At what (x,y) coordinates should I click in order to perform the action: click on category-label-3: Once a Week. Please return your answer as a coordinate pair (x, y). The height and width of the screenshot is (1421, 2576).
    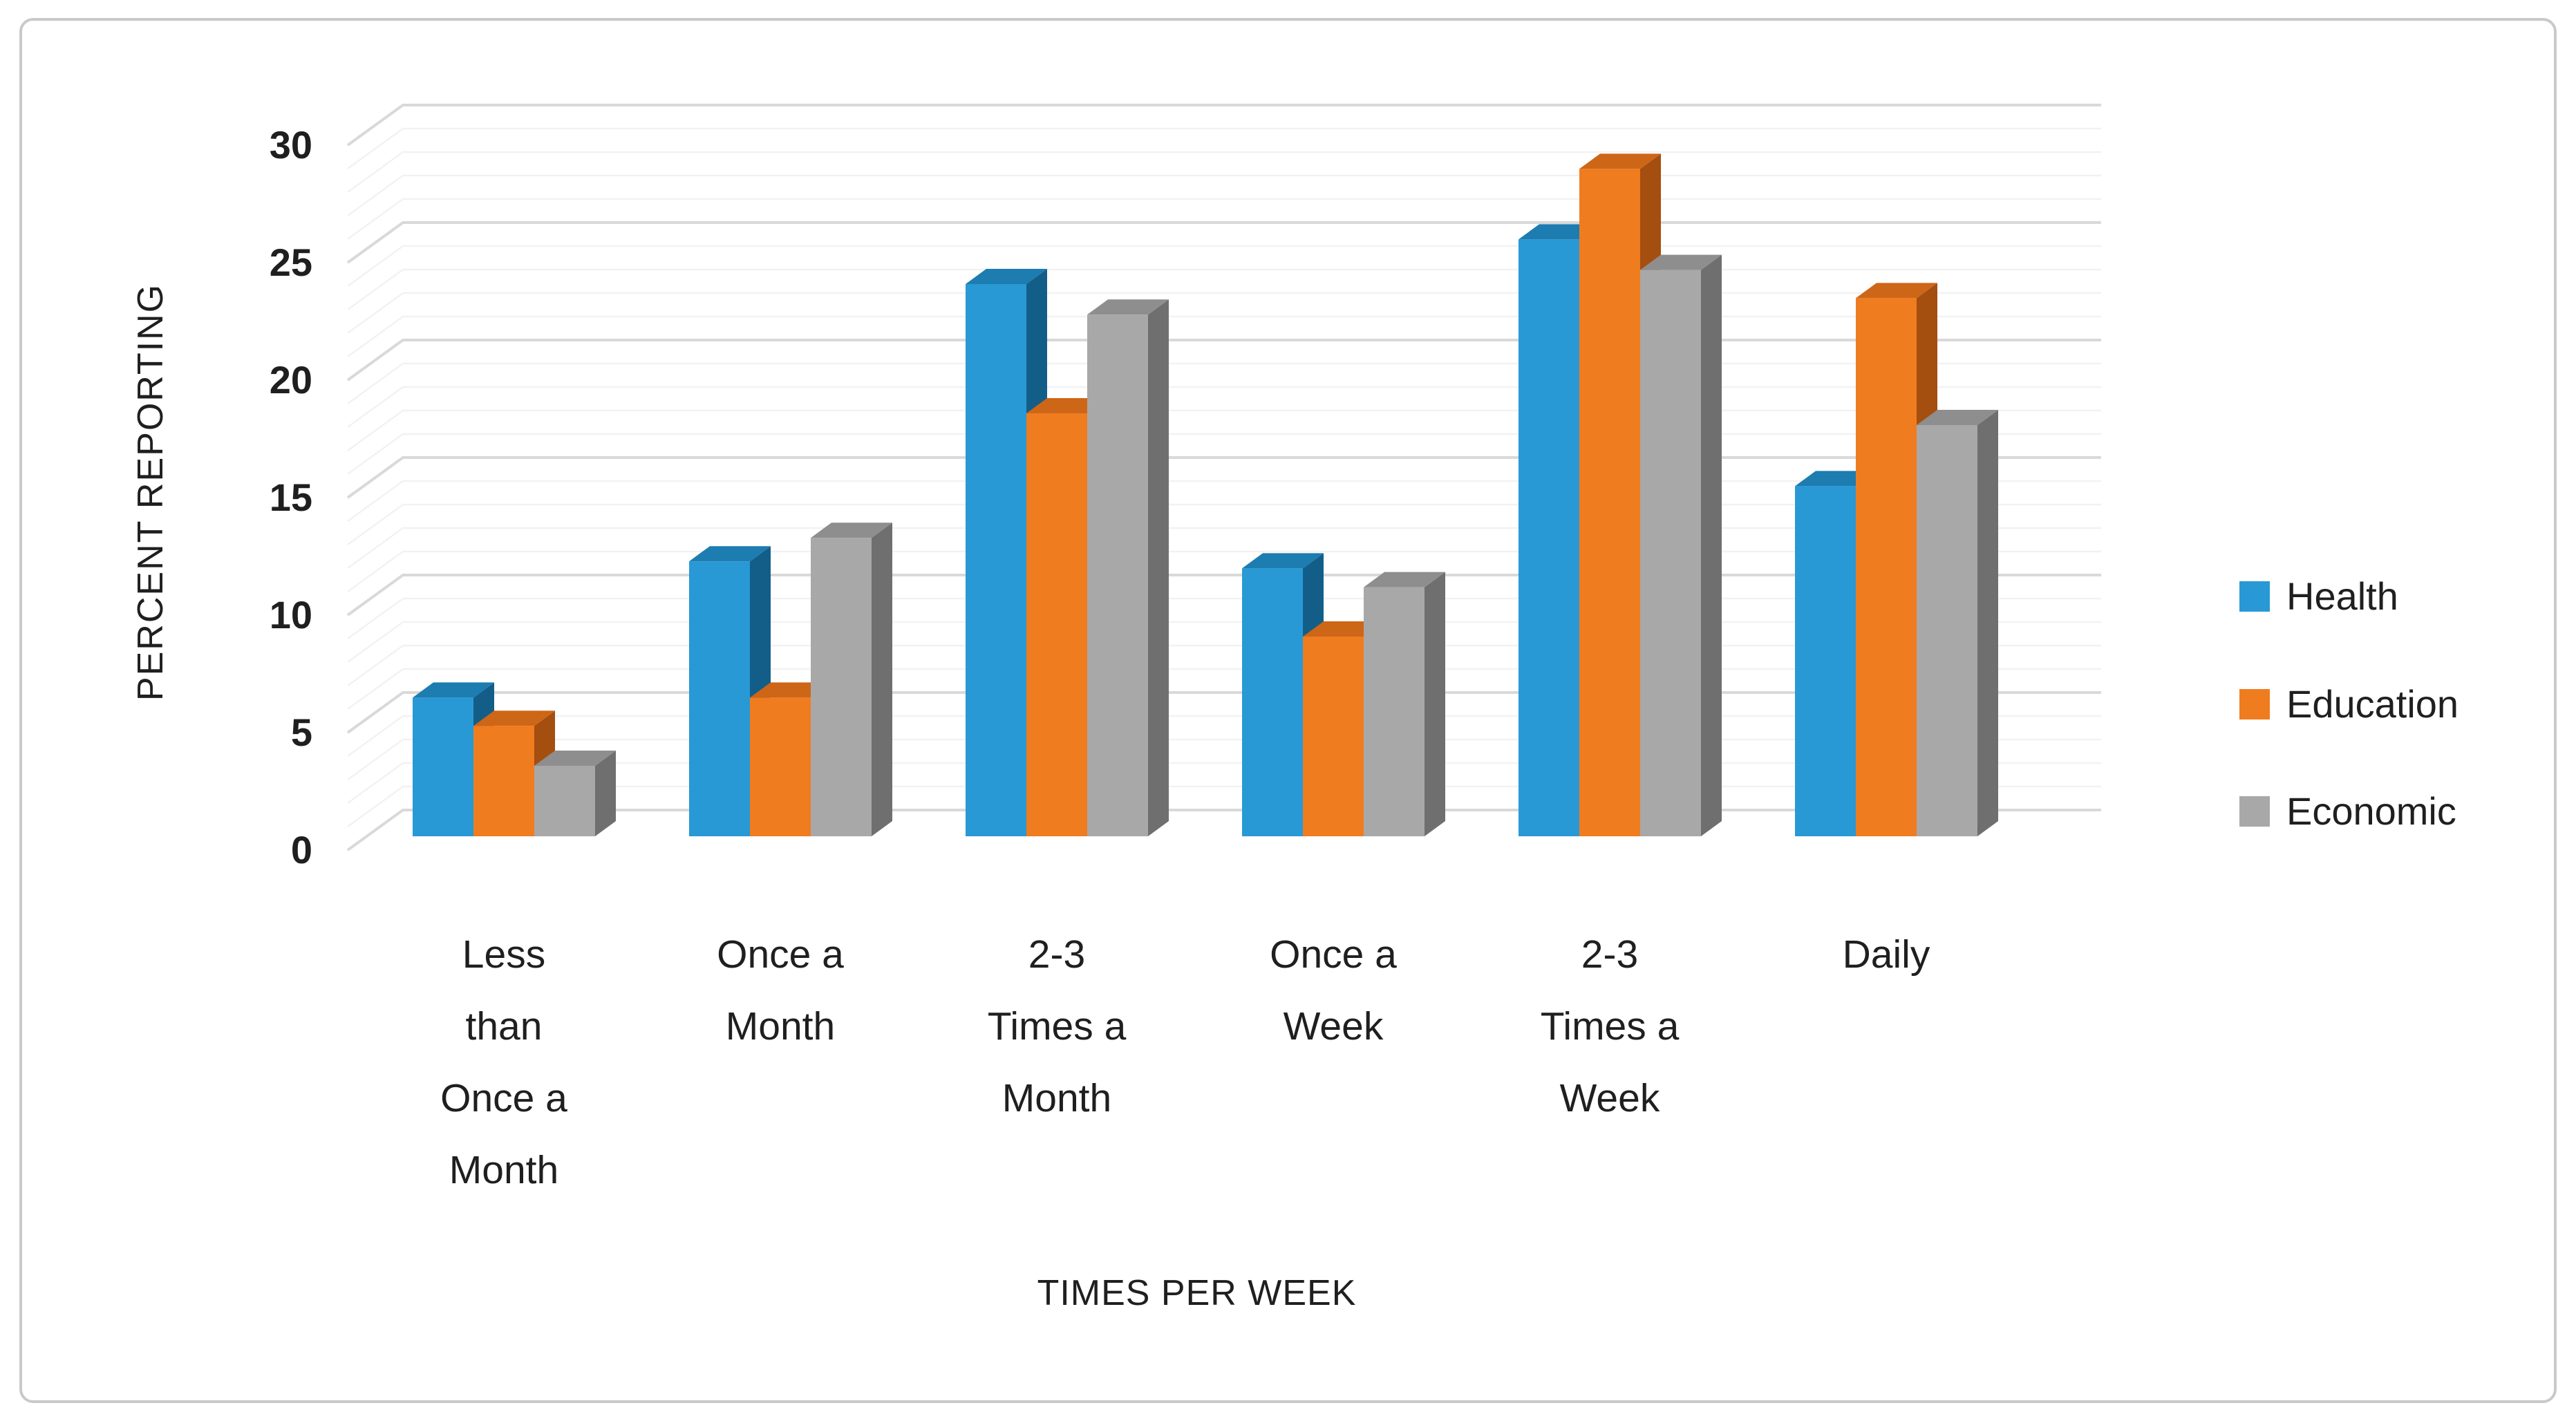
    Looking at the image, I should click on (1333, 990).